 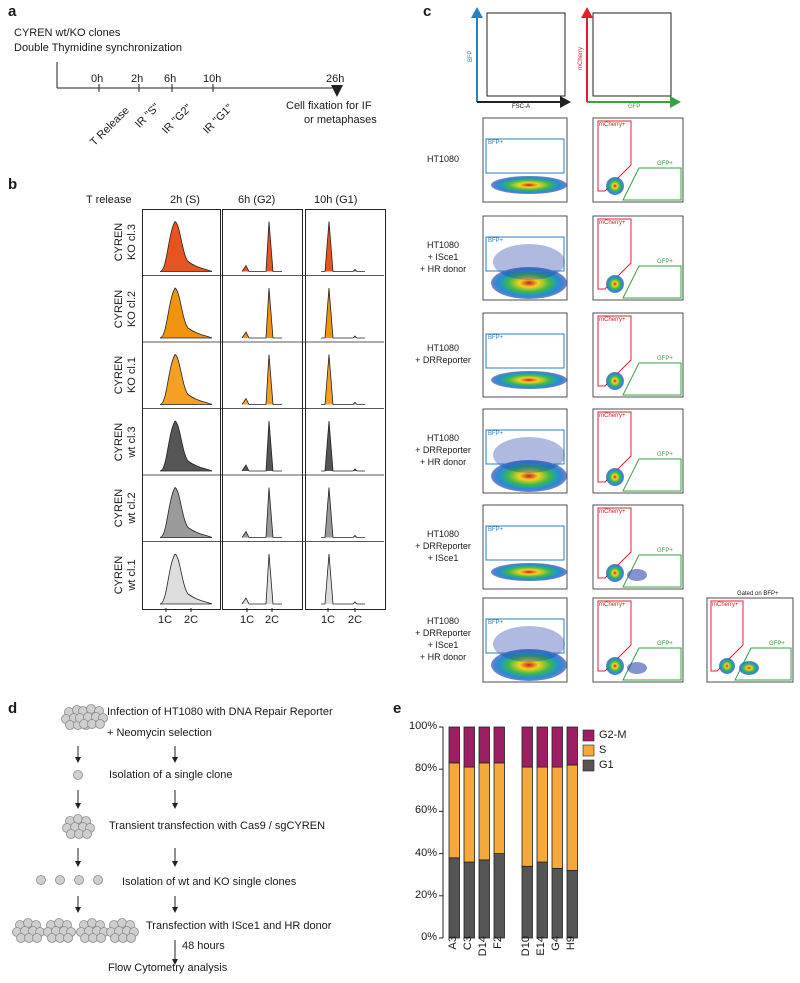 I want to click on tick-26h: 26h, so click(x=335, y=79).